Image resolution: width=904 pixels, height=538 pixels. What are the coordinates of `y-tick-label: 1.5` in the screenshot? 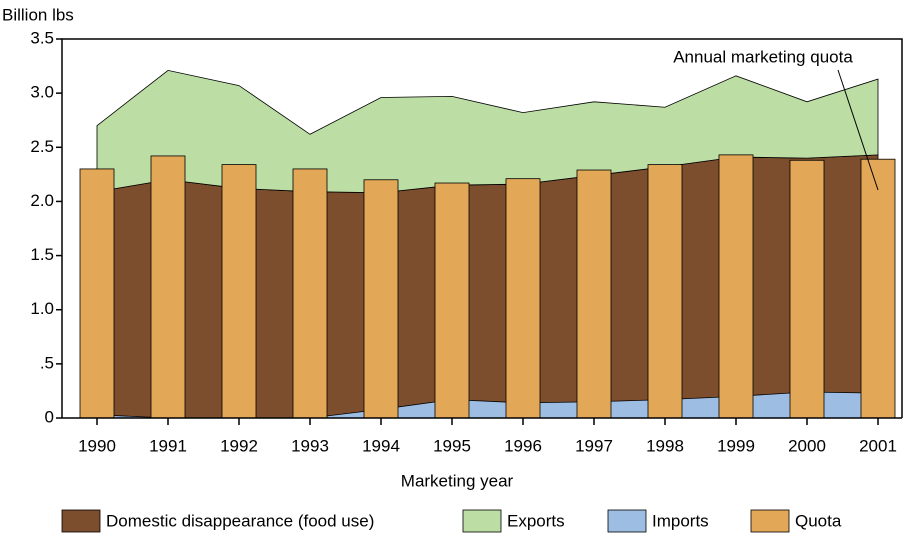 It's located at (42, 254).